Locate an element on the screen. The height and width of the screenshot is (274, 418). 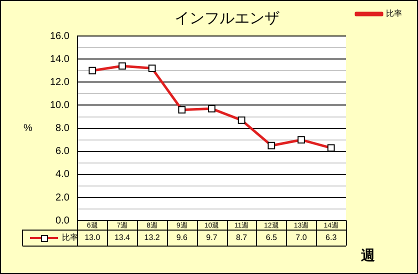
x-axis-title: 週 is located at coordinates (368, 254).